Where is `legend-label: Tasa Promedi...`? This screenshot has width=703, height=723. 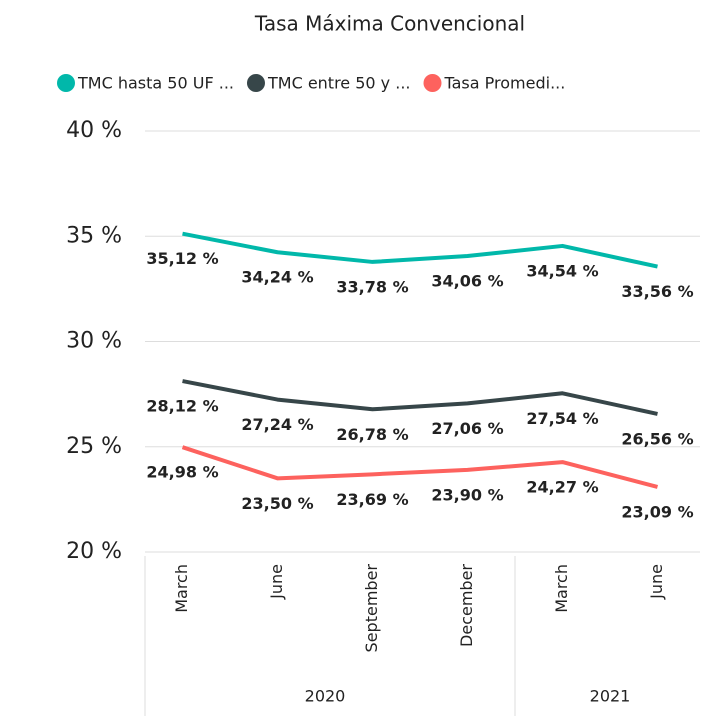
legend-label: Tasa Promedi... is located at coordinates (505, 83).